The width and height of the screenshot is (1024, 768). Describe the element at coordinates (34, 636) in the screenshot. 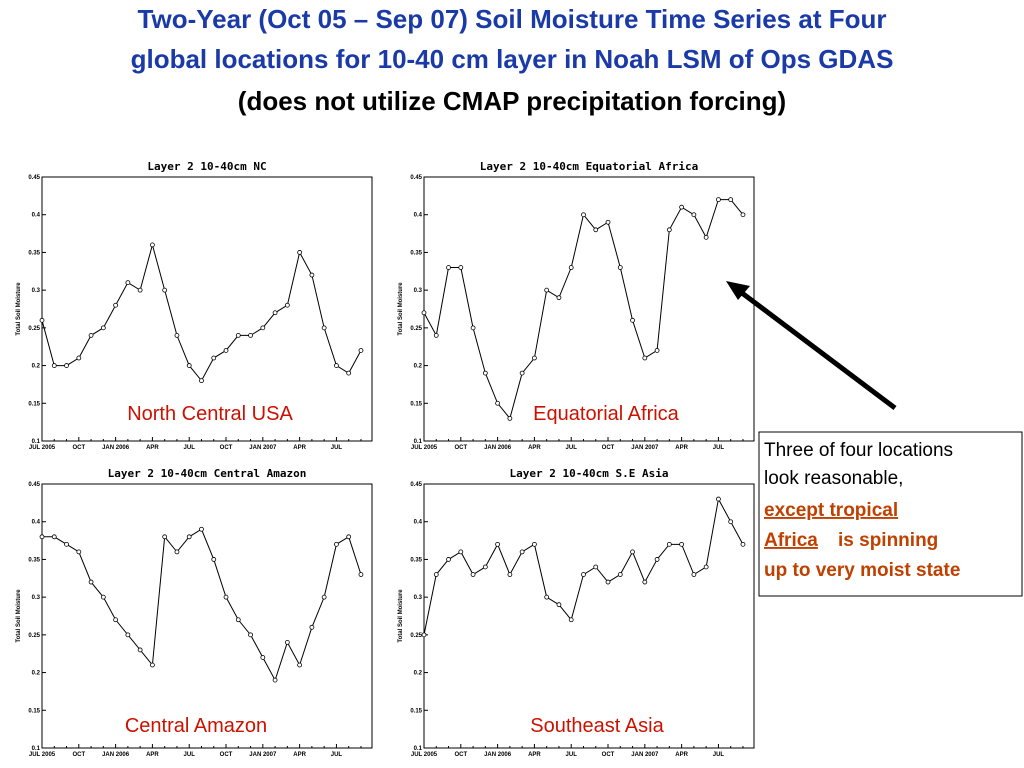

I see `y-tick-label: 0.25` at that location.